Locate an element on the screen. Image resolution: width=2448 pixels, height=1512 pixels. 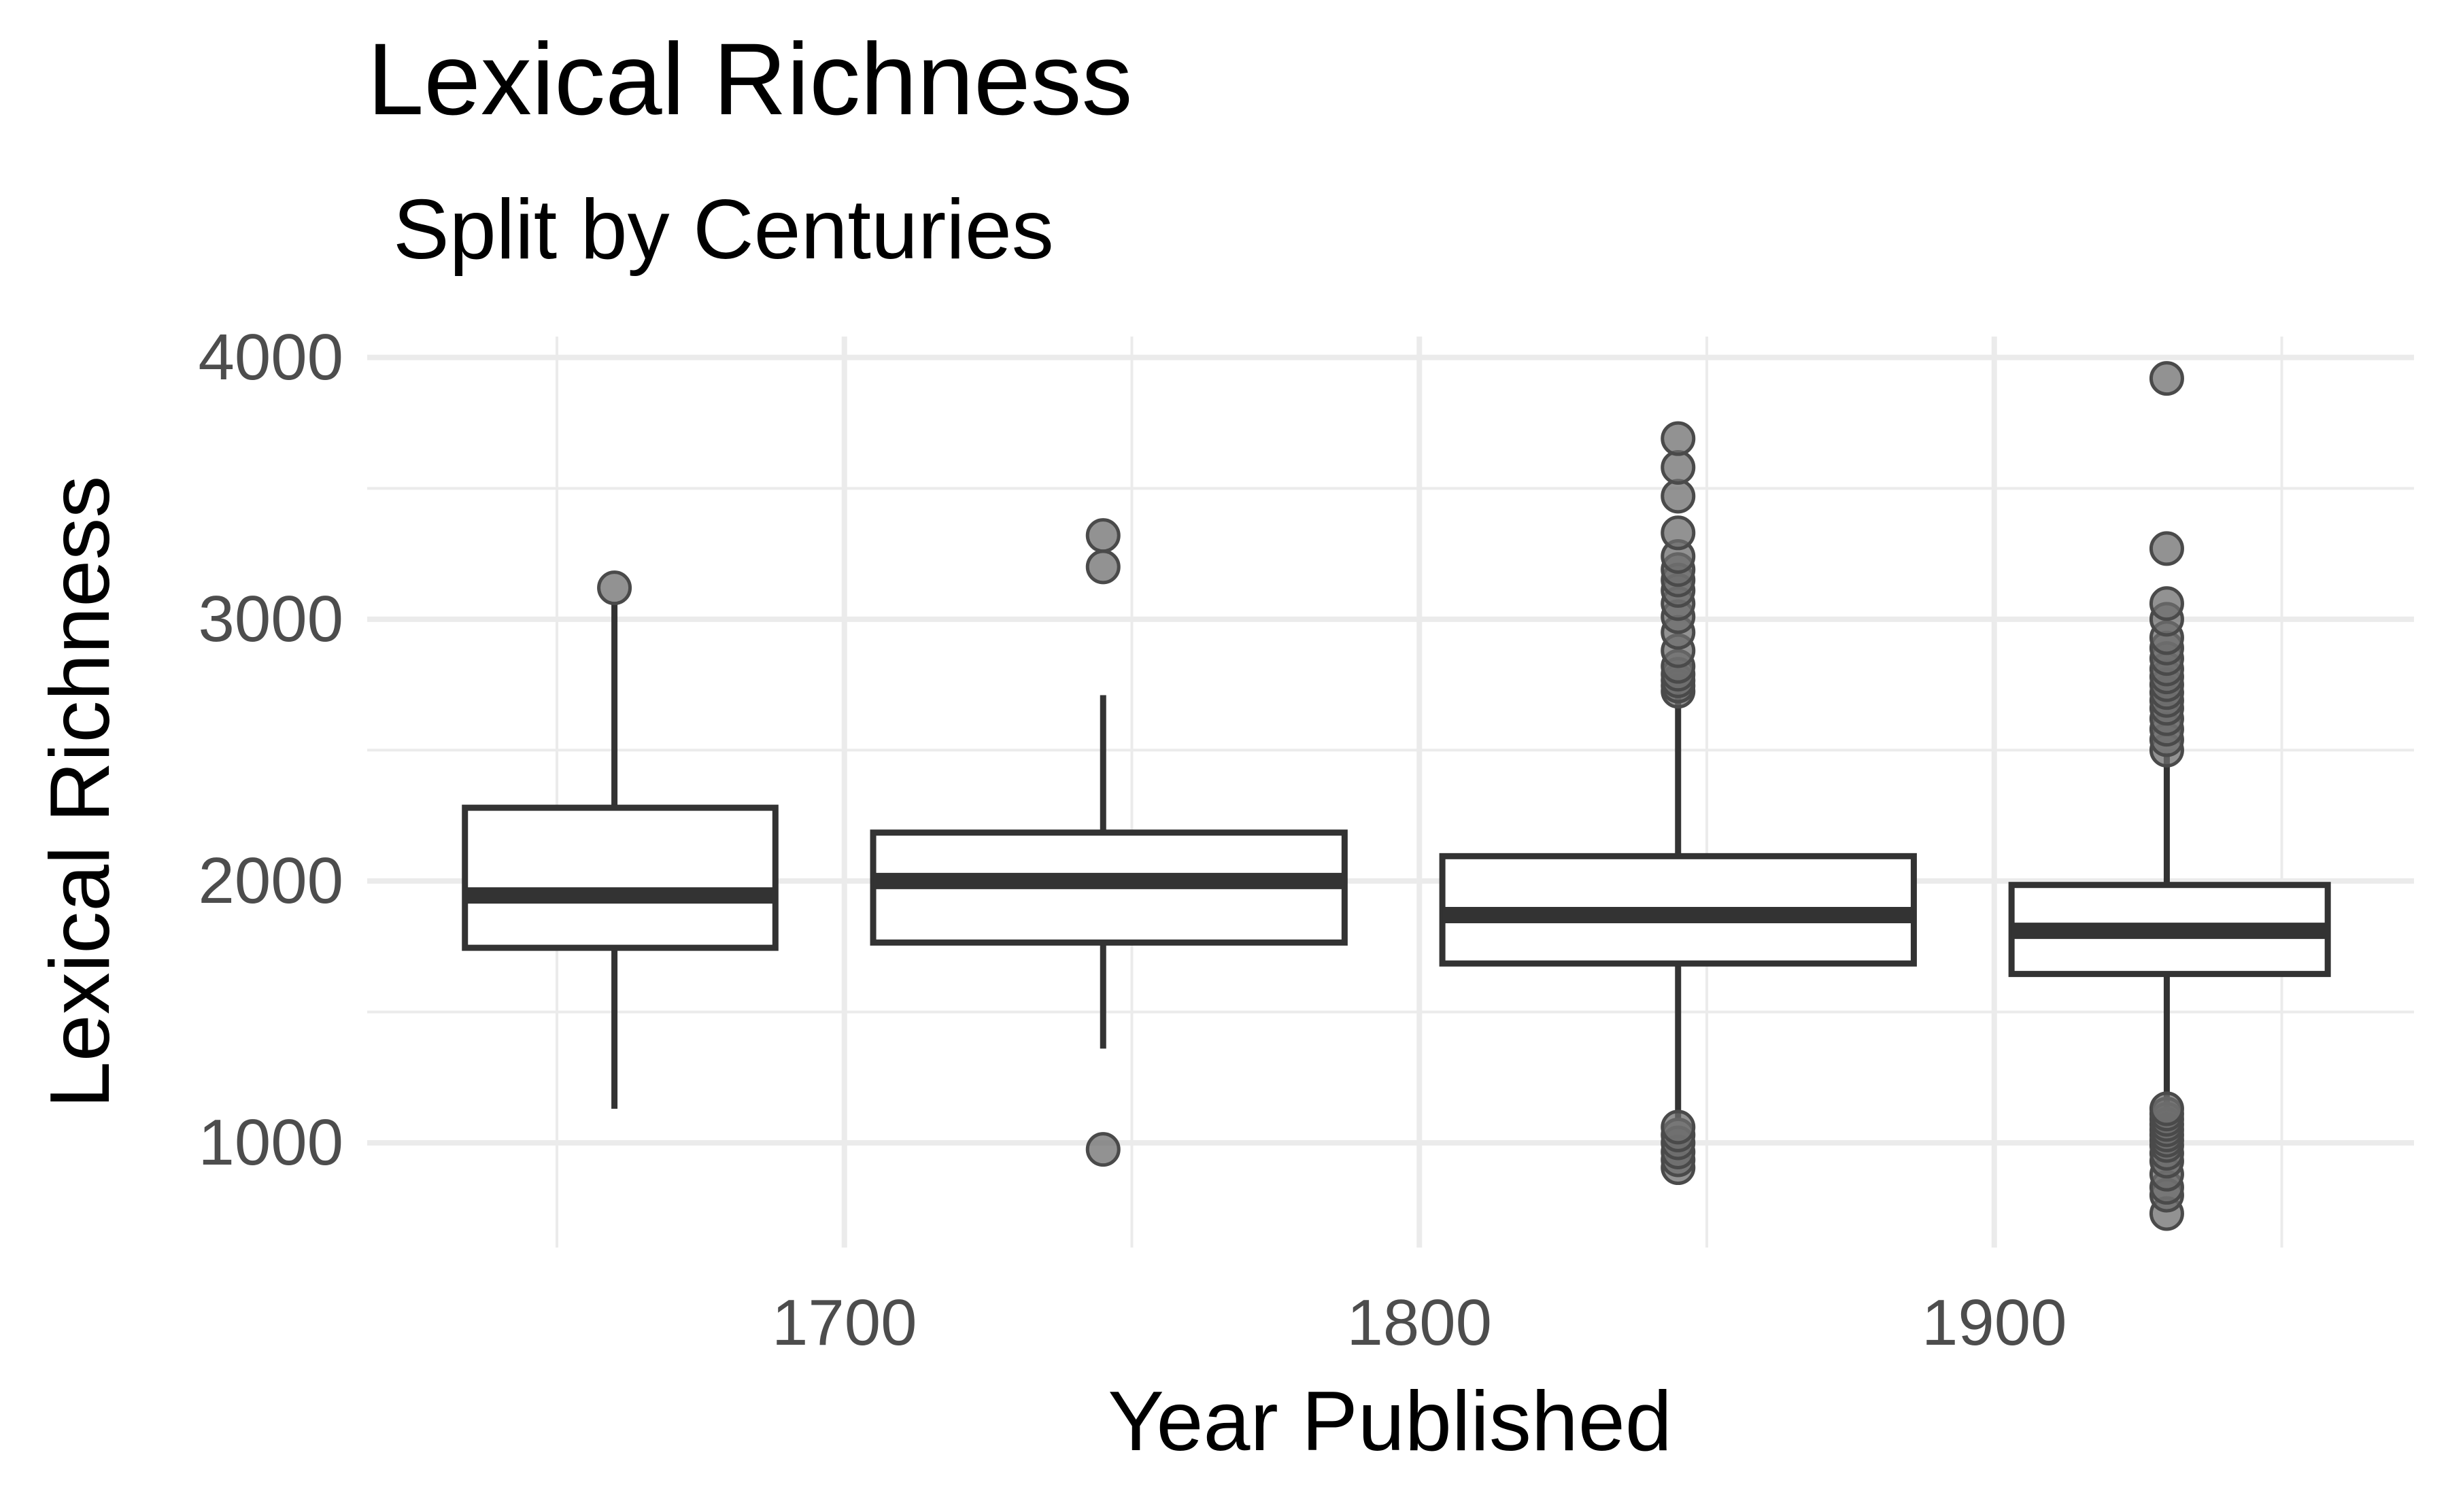
y-tick-labels: 1000 2000 3000 4000 is located at coordinates (271, 750).